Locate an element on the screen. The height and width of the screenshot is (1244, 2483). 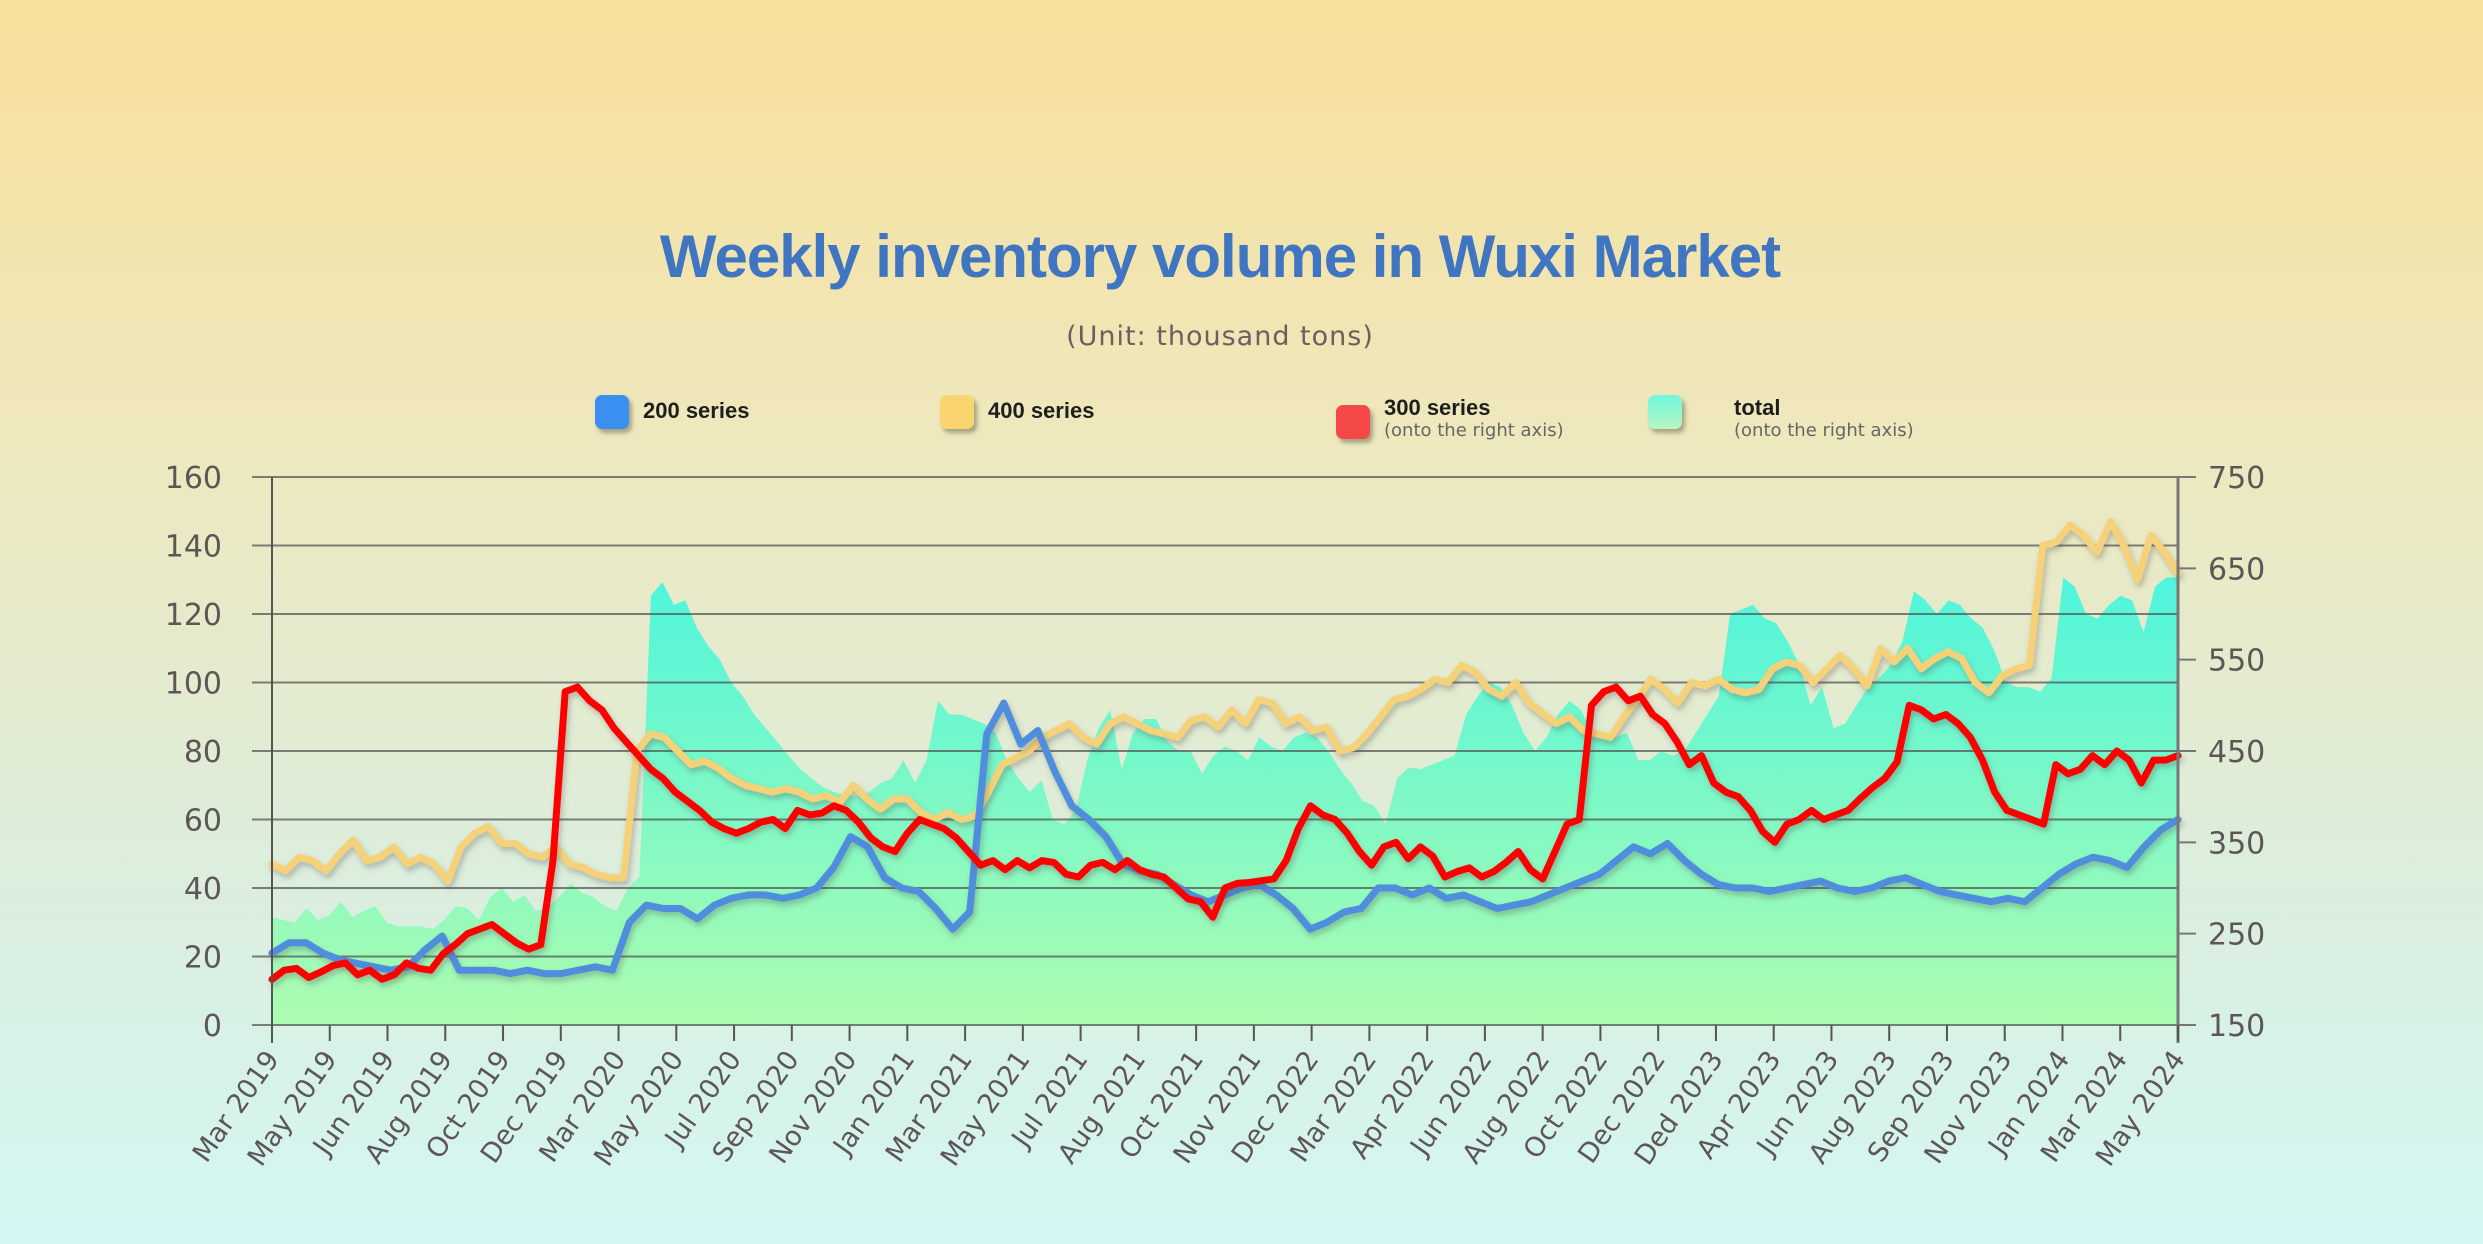
legend-label: 300 series is located at coordinates (1437, 407).